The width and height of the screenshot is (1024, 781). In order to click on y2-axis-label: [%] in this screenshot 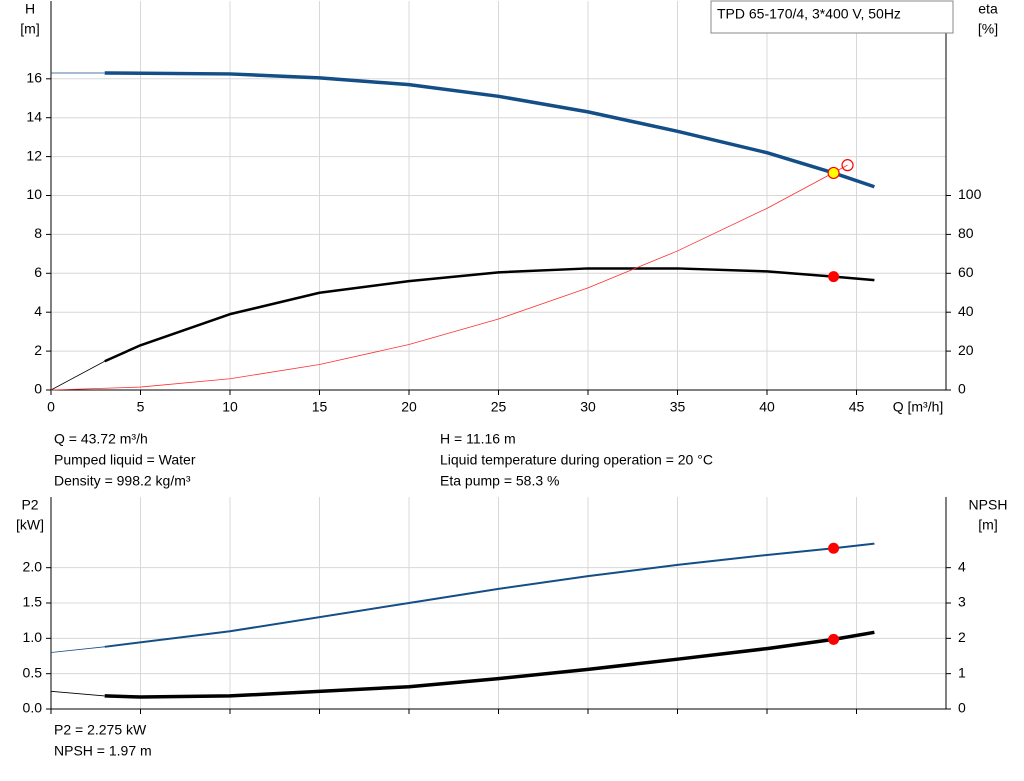, I will do `click(988, 29)`.